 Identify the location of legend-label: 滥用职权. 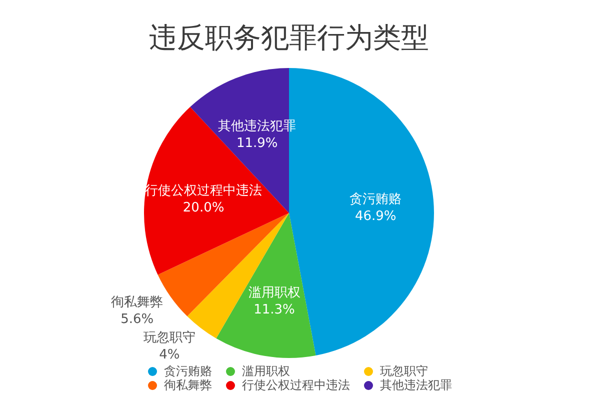
(266, 371).